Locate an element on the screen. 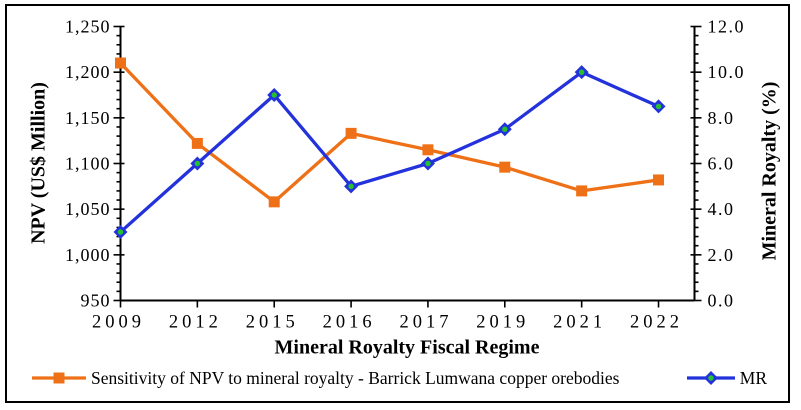 Image resolution: width=801 pixels, height=410 pixels. legend-item-mr: MR is located at coordinates (726, 378).